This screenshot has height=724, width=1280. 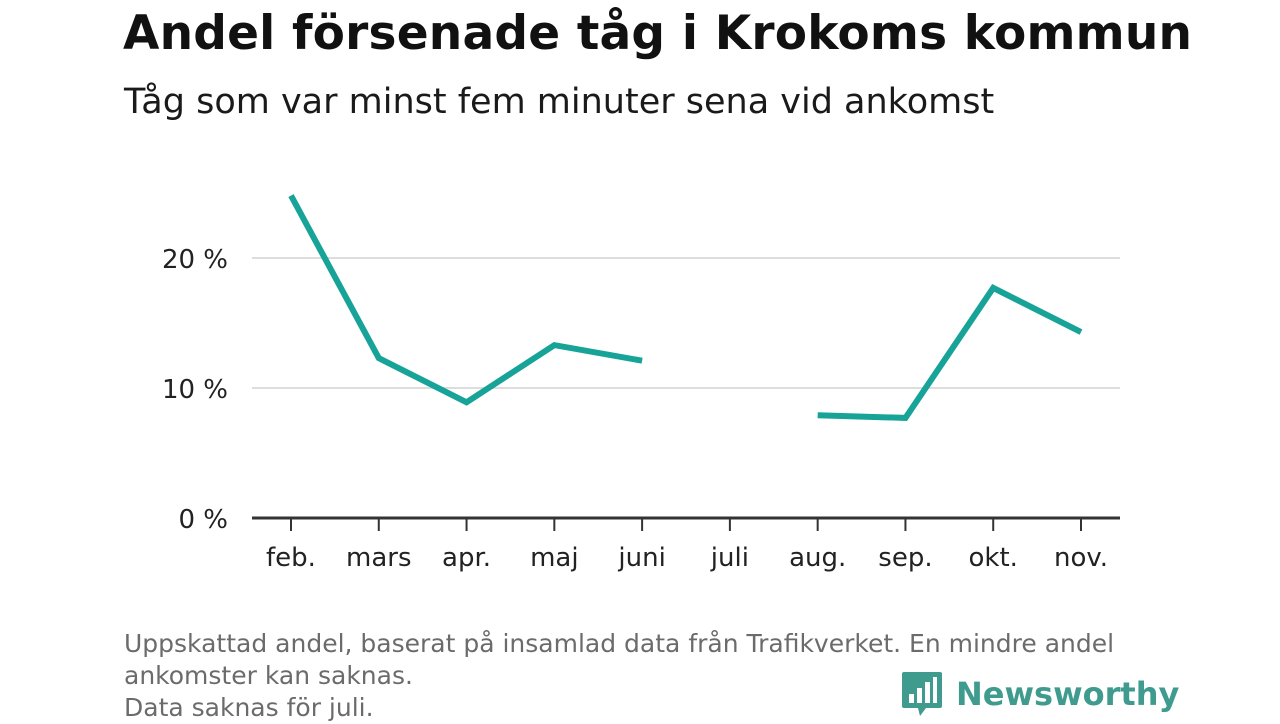 I want to click on x-tick-label: aug., so click(x=817, y=558).